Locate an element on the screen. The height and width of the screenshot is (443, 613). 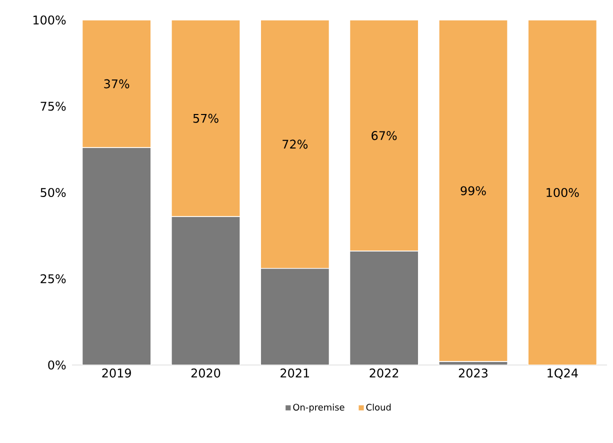
data-label: 72% is located at coordinates (295, 144).